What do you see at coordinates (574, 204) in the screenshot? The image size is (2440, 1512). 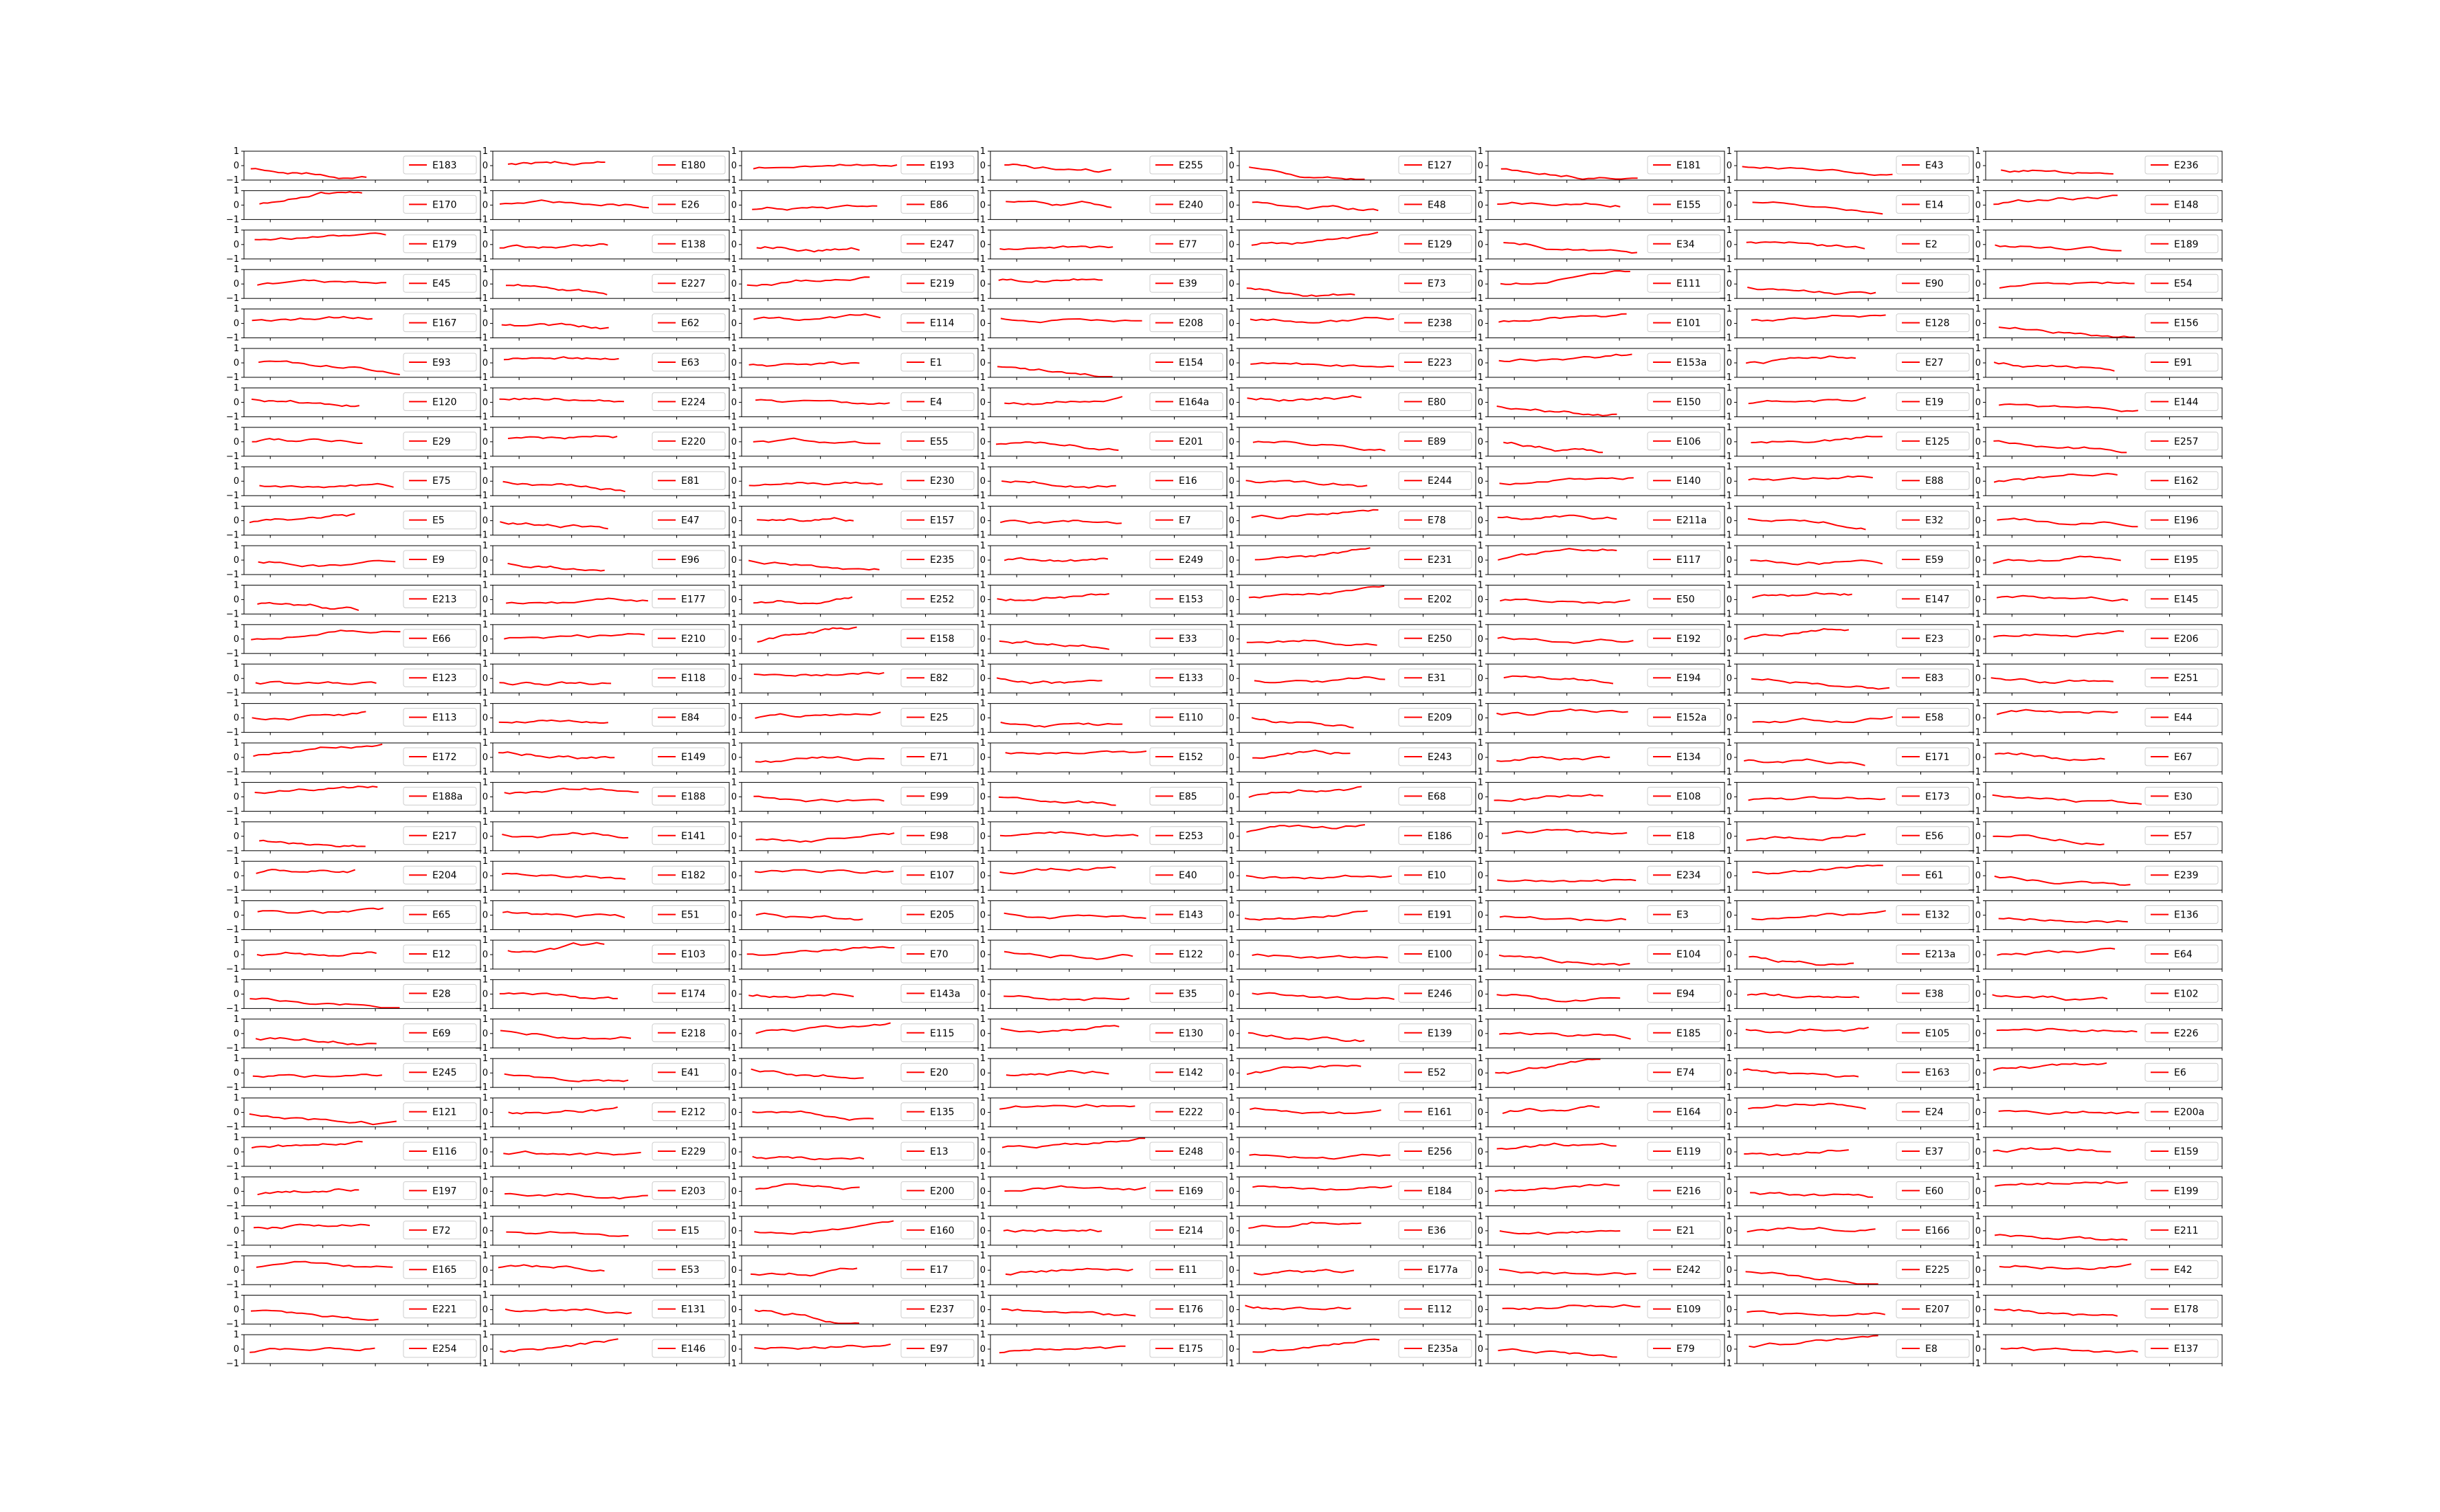 I see `series-line-E26` at bounding box center [574, 204].